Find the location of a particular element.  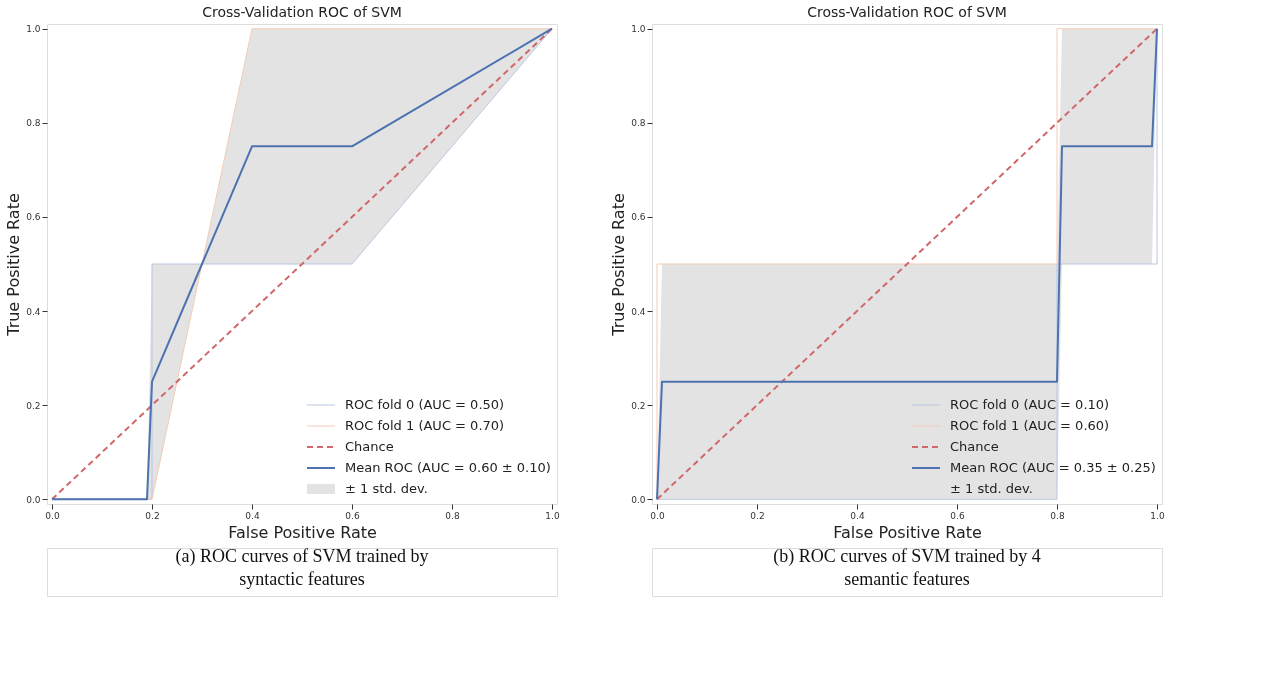

legend-label: ROC fold 0 (AUC = 0.10) is located at coordinates (1030, 404).